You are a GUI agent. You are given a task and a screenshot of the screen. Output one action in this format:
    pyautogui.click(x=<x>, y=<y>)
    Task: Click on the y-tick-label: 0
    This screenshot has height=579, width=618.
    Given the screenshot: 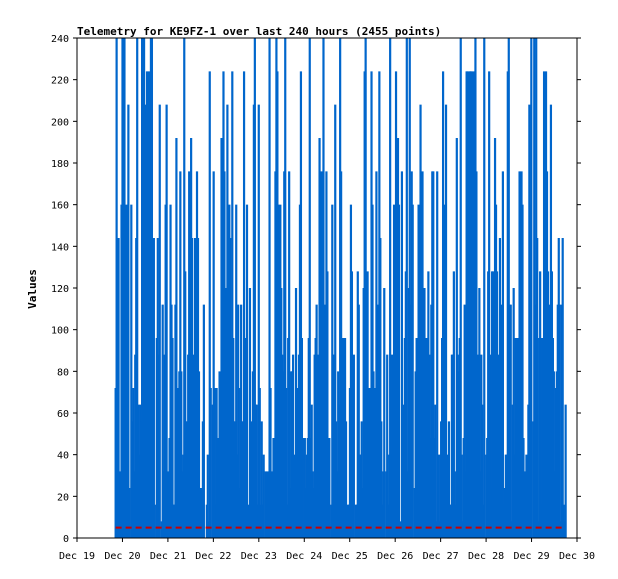 What is the action you would take?
    pyautogui.click(x=66, y=539)
    